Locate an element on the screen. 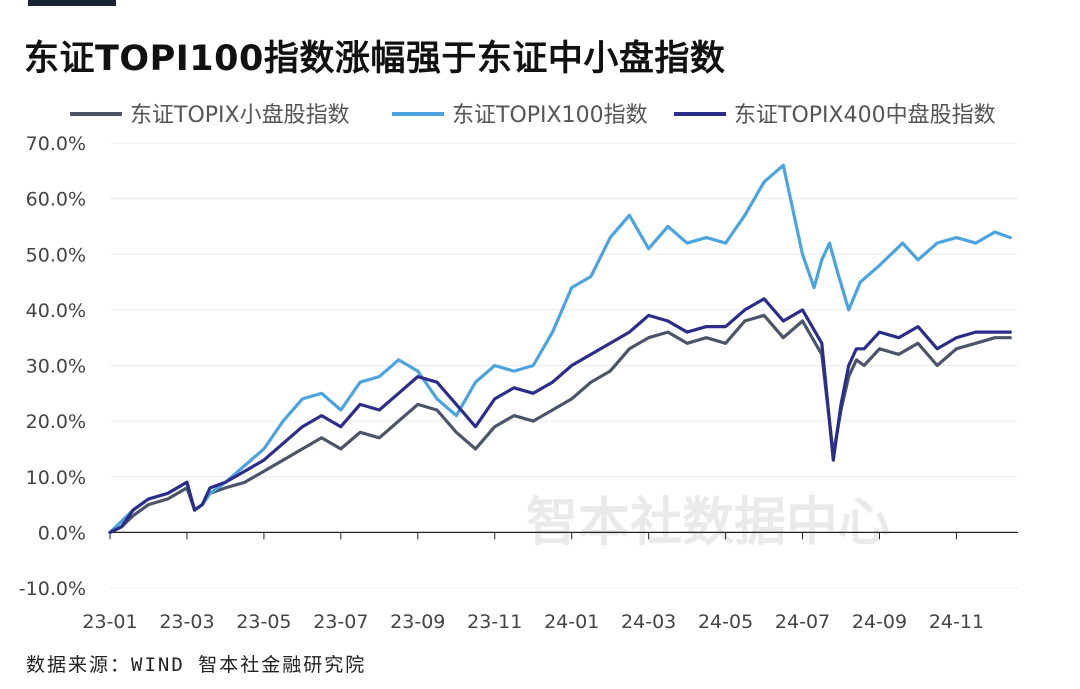 The image size is (1080, 689). y-tick-label: 30.0% is located at coordinates (56, 367).